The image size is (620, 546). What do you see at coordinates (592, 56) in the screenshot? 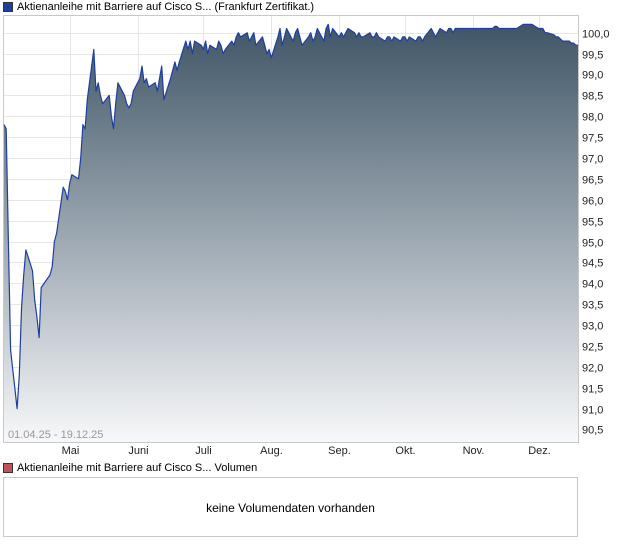
I see `y-tick-label: 99,5` at bounding box center [592, 56].